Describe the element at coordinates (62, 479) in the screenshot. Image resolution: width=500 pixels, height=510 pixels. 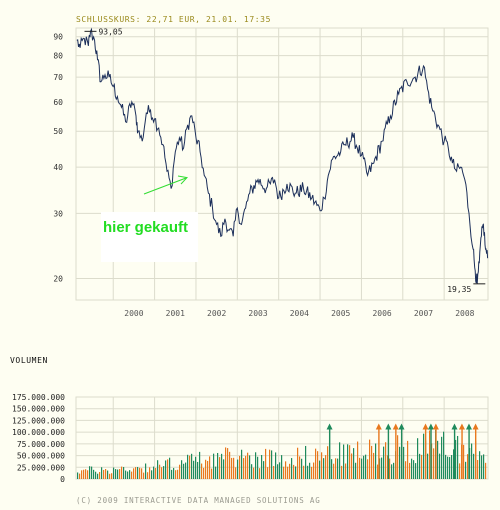
I see `volume-y-tick-label: 0` at that location.